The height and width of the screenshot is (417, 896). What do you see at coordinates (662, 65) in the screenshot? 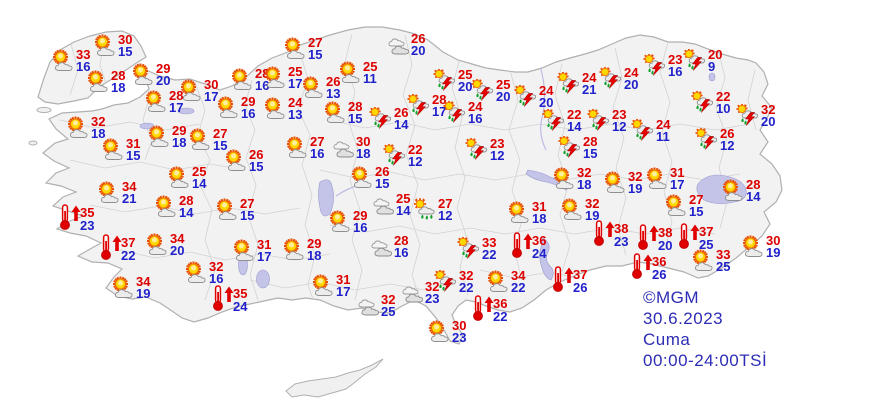
I see `weather-station: 23 16` at bounding box center [662, 65].